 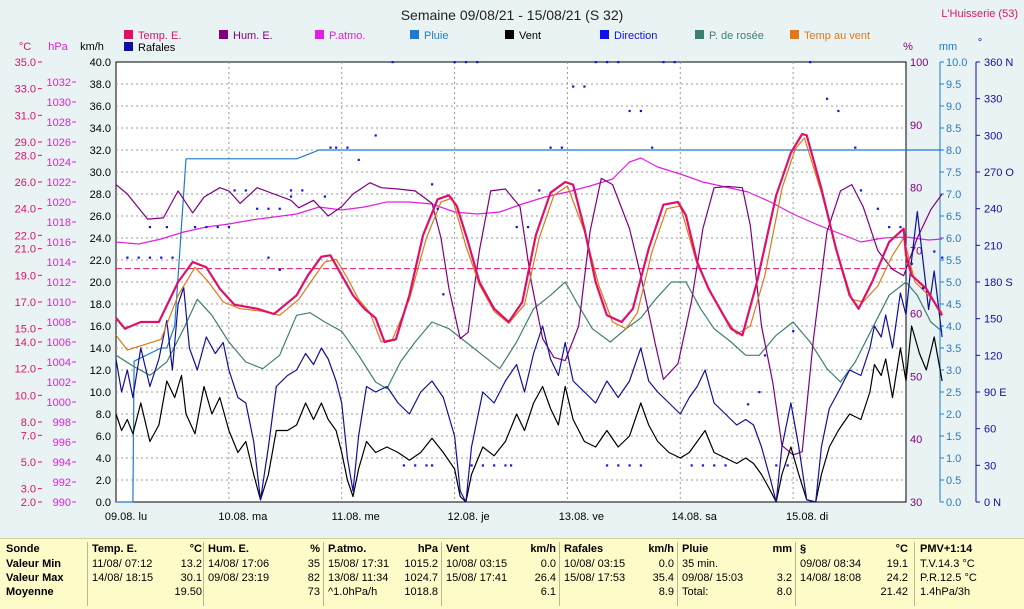 What do you see at coordinates (59, 283) in the screenshot?
I see `tick-hpa: 1012` at bounding box center [59, 283].